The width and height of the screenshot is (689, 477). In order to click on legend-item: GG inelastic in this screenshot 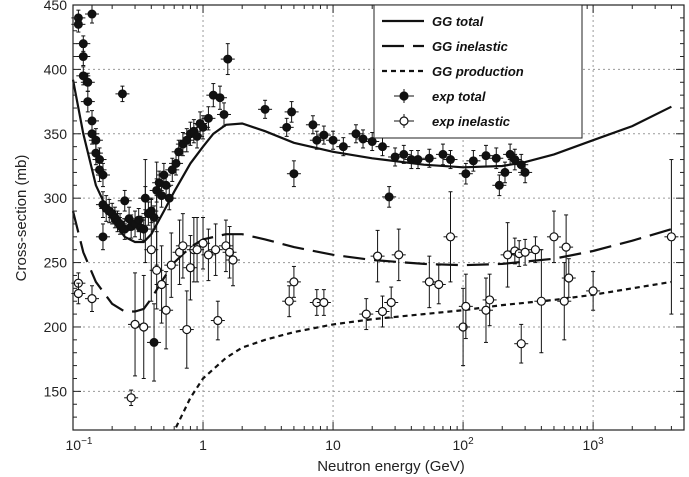, I will do `click(445, 46)`.